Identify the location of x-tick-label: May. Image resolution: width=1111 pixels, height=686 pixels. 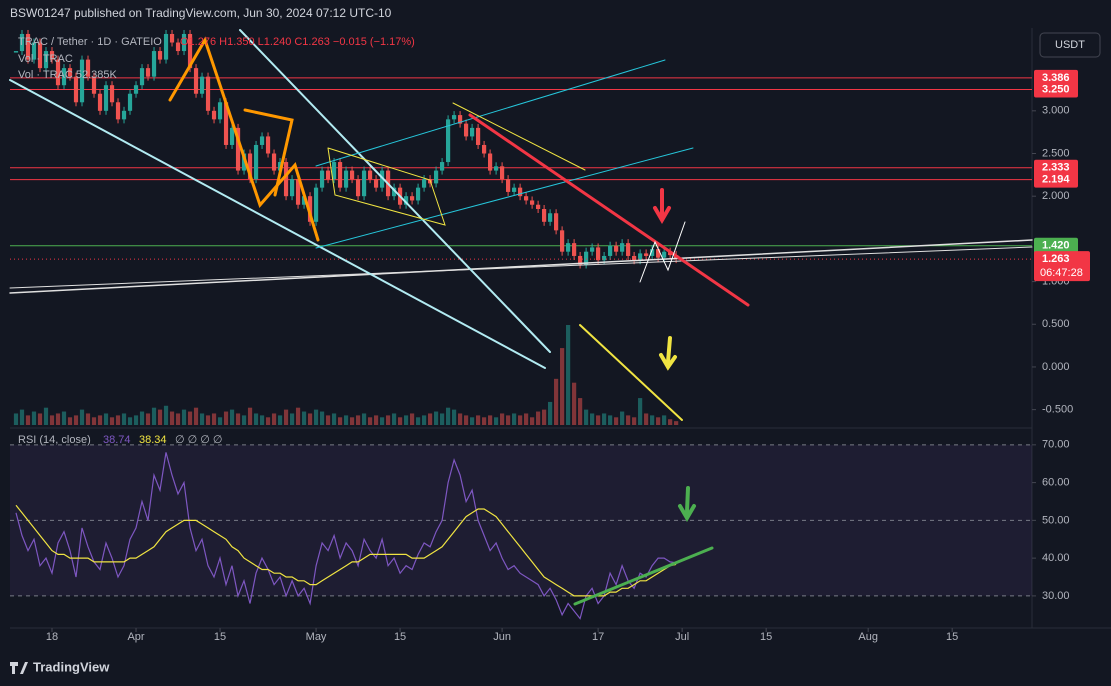
(316, 637).